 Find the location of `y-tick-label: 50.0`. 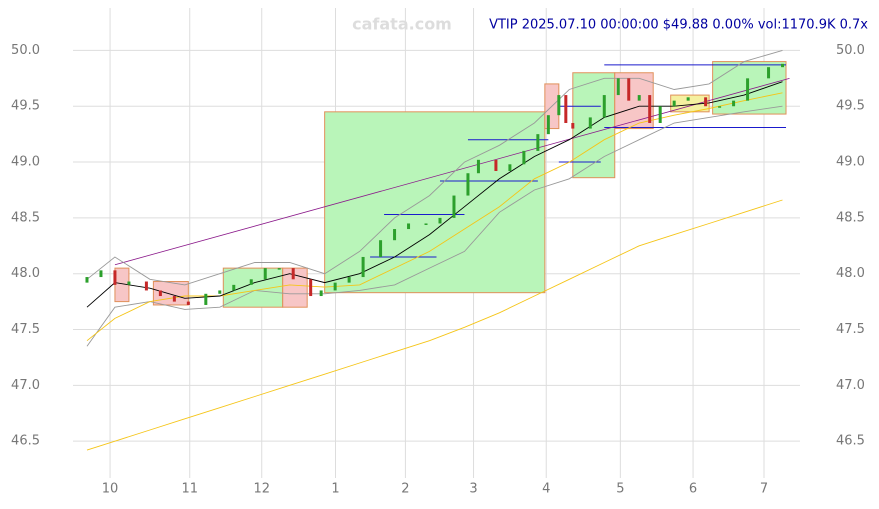

y-tick-label: 50.0 is located at coordinates (25, 50).